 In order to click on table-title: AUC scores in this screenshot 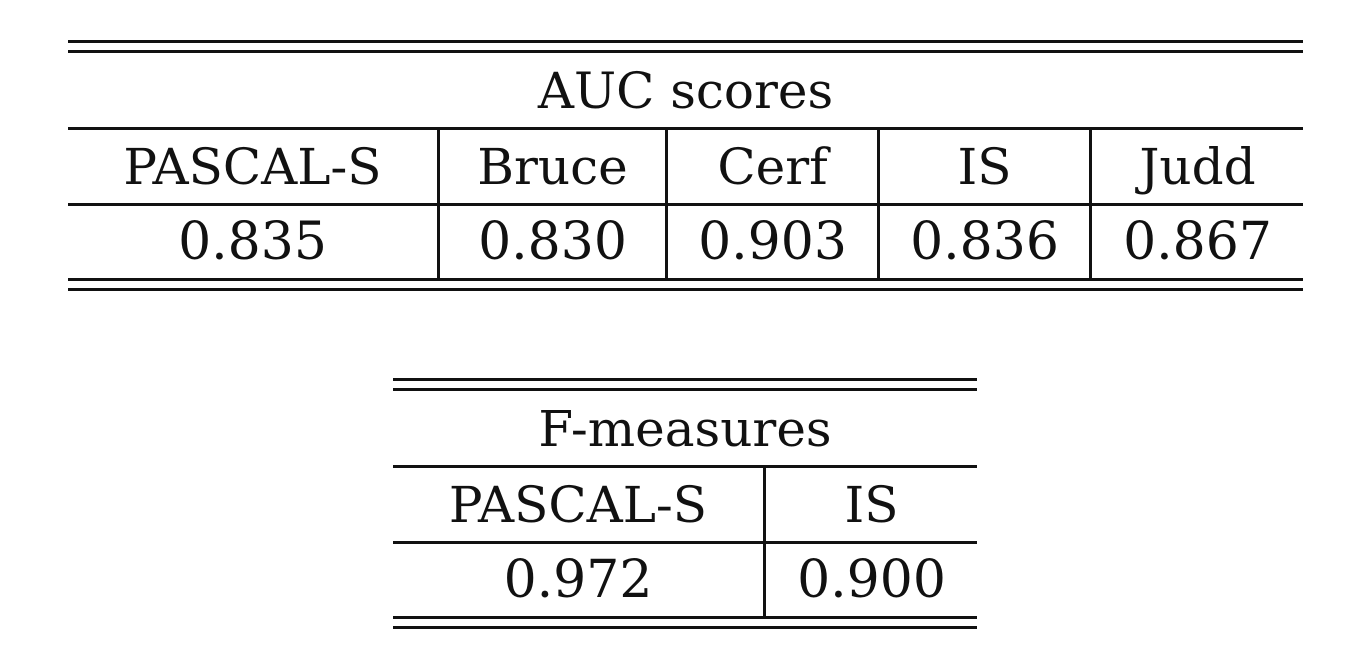, I will do `click(685, 90)`.